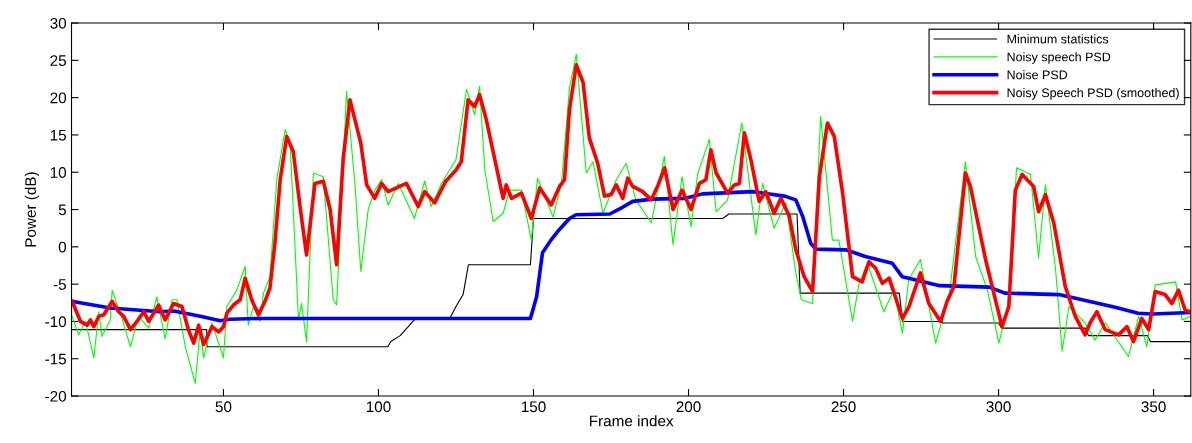 This screenshot has width=1192, height=443. Describe the element at coordinates (378, 407) in the screenshot. I see `x-tick-label: 100` at that location.